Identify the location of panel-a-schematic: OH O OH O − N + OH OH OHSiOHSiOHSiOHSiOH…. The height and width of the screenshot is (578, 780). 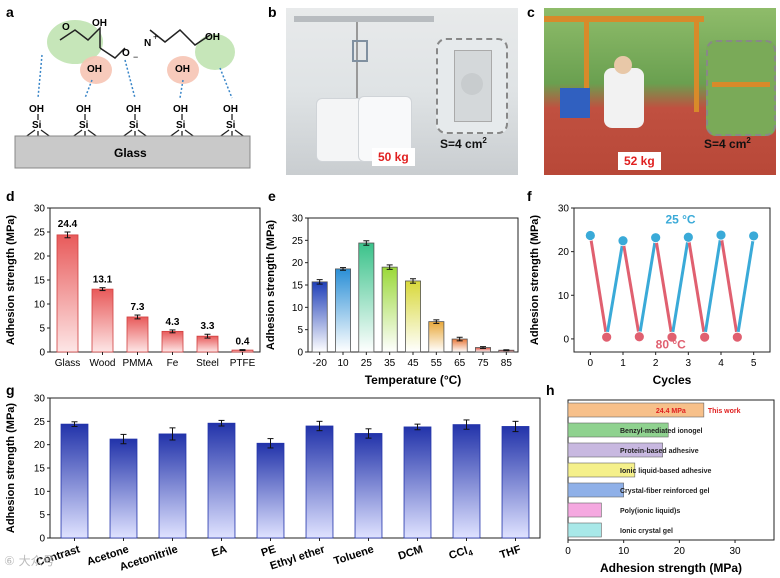
(132, 93).